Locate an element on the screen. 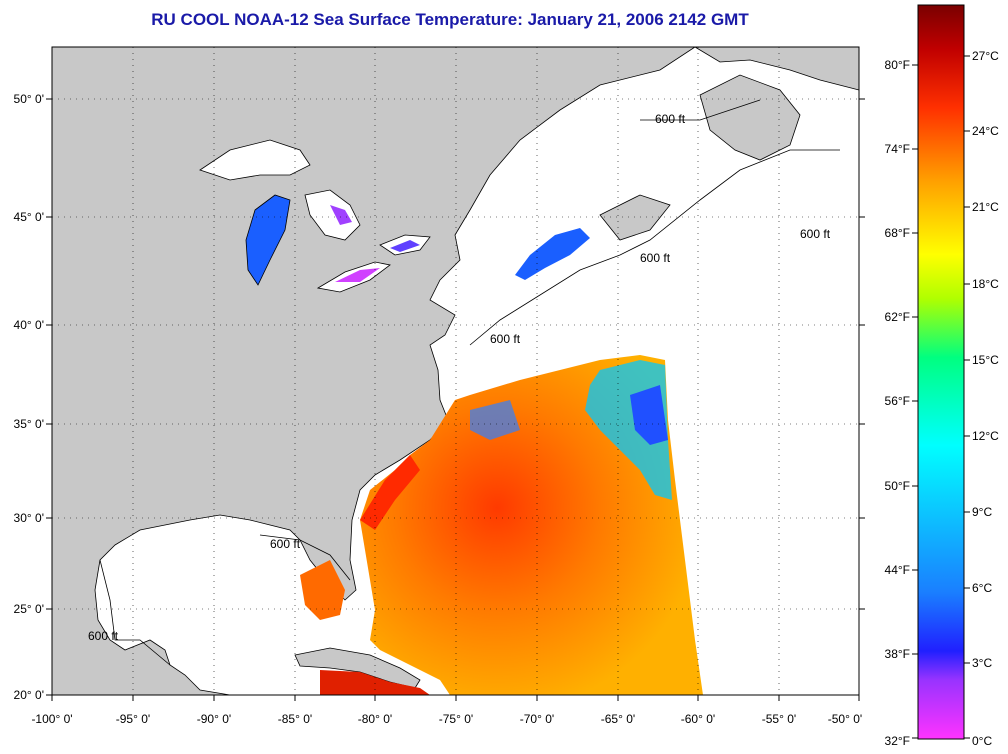  lon-tick-label: -70° 0' is located at coordinates (537, 719).